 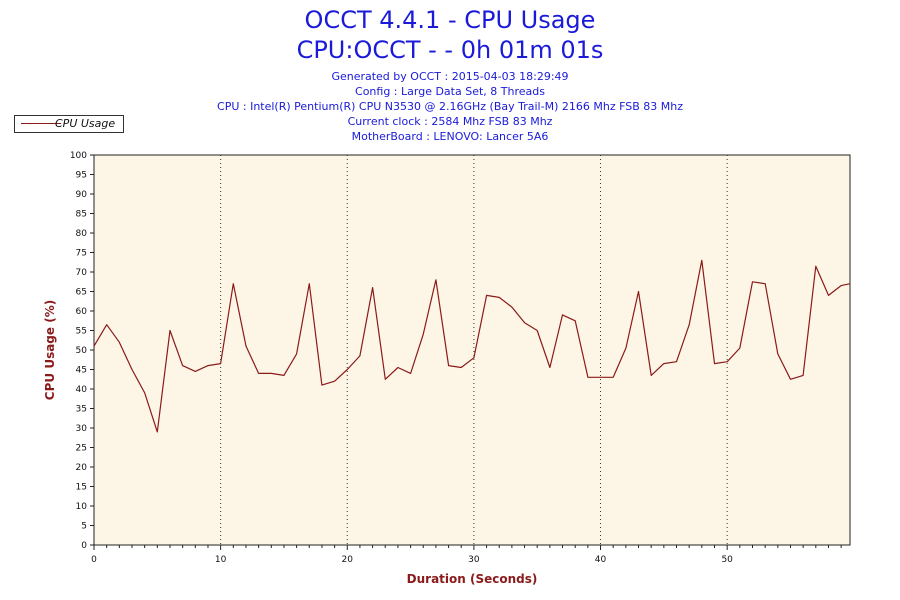 What do you see at coordinates (81, 410) in the screenshot?
I see `y-tick-label: 35` at bounding box center [81, 410].